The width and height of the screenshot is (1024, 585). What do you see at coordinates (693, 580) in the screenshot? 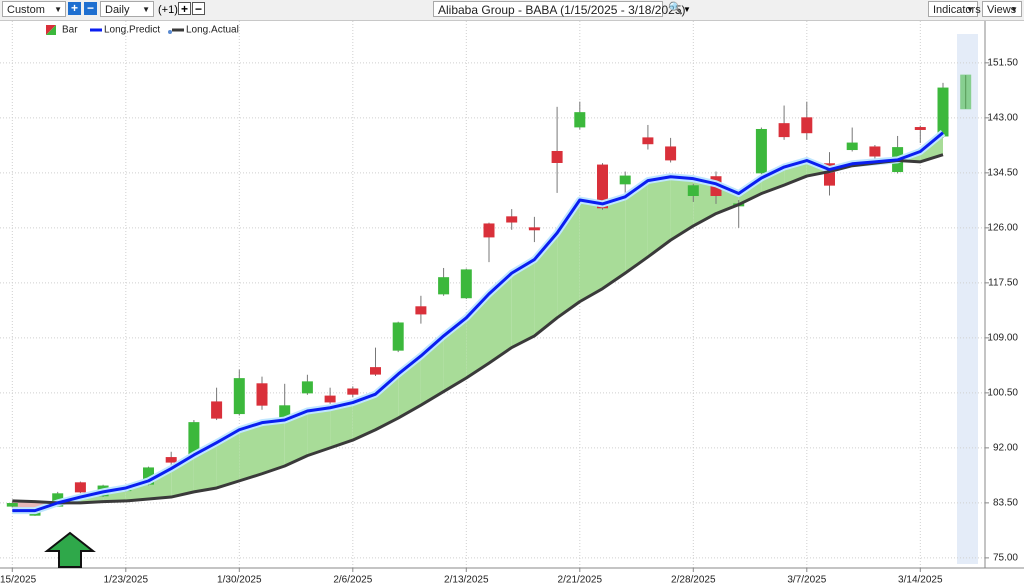
I see `x-tick-label: 2/28/2025` at bounding box center [693, 580].